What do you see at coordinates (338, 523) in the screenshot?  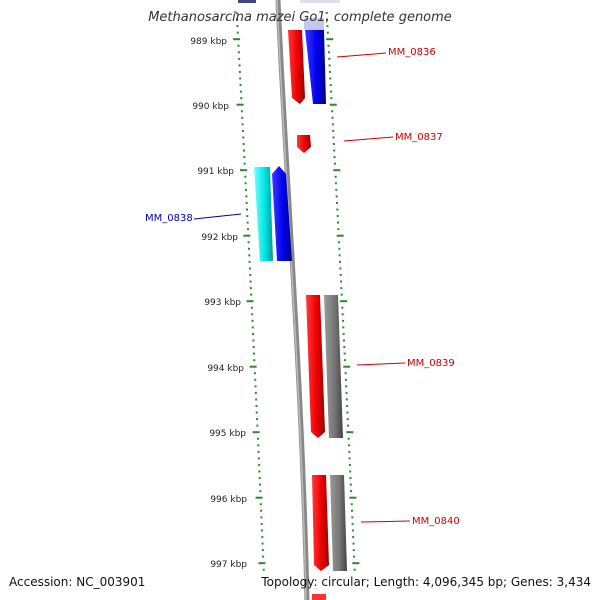 I see `gene-feature-mm-0840-gray` at bounding box center [338, 523].